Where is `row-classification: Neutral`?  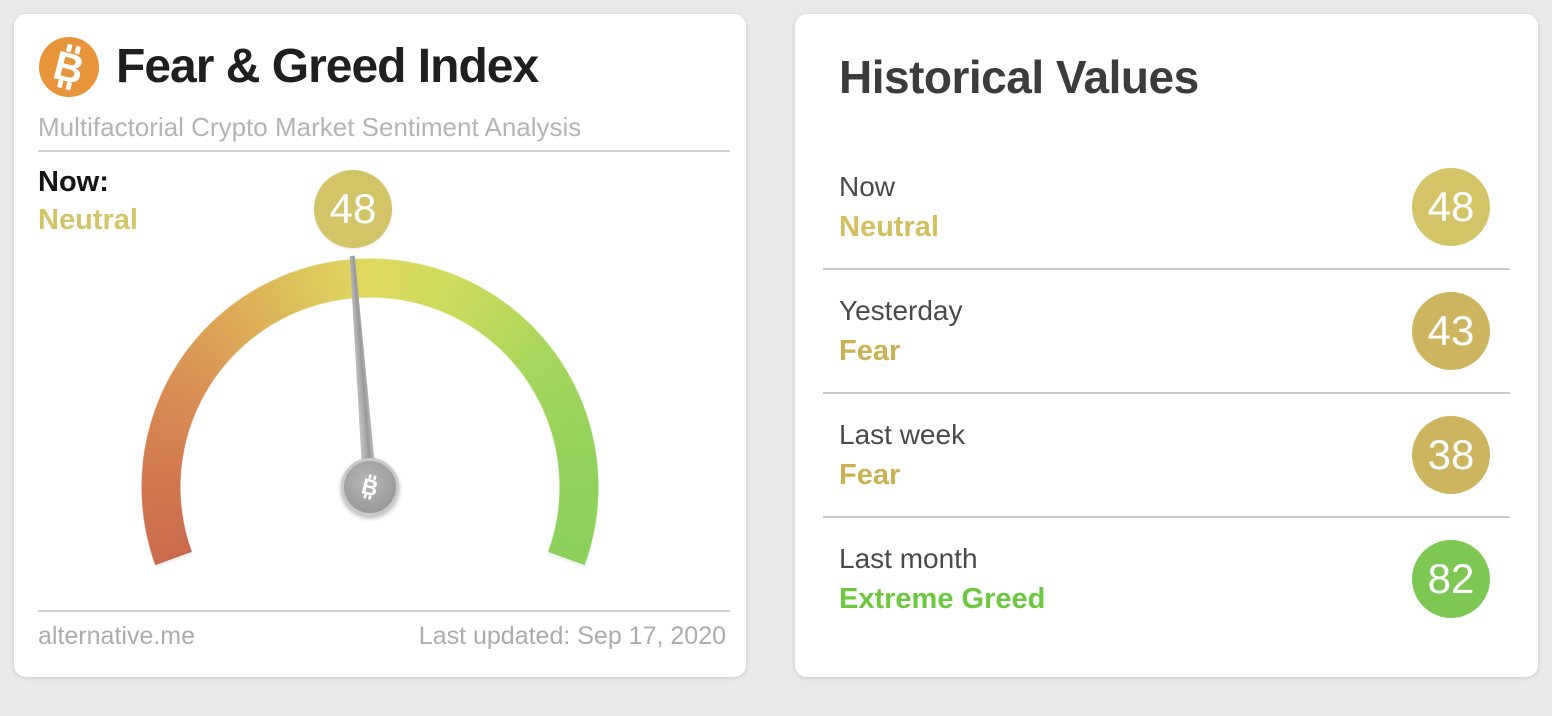 row-classification: Neutral is located at coordinates (889, 226).